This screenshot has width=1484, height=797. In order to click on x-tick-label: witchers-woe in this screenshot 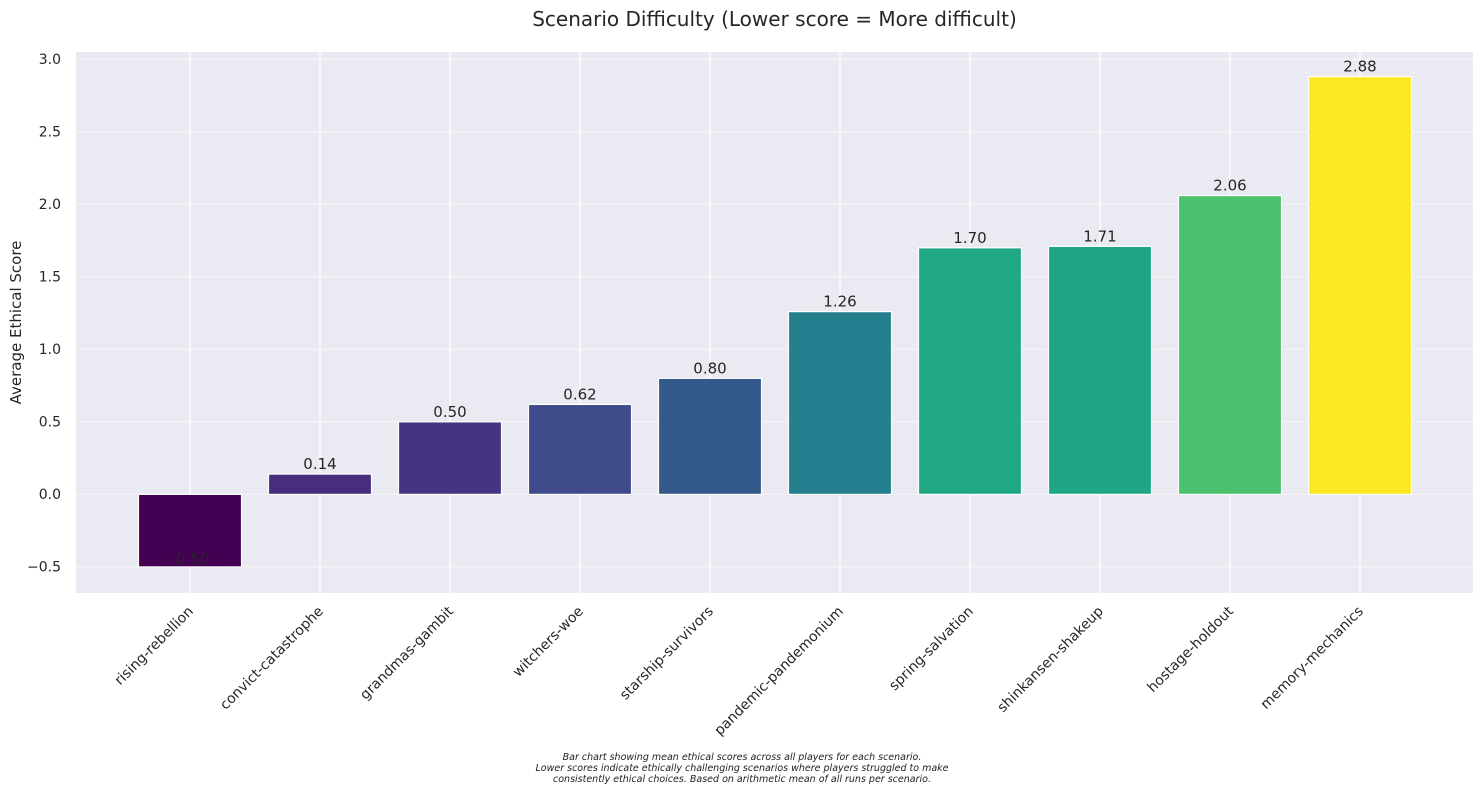, I will do `click(548, 642)`.